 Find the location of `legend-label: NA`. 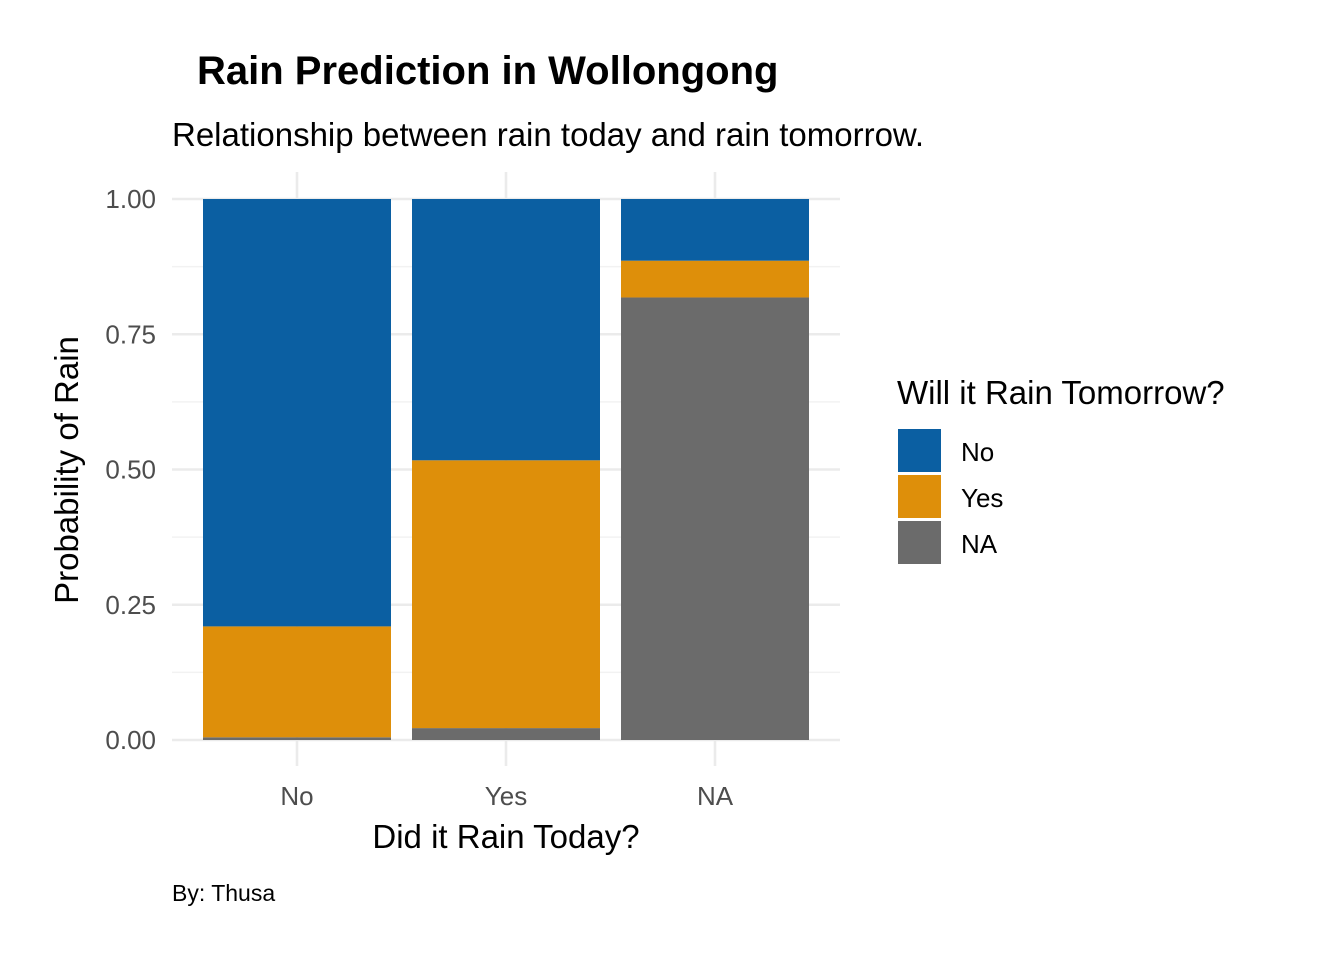

legend-label: NA is located at coordinates (979, 544).